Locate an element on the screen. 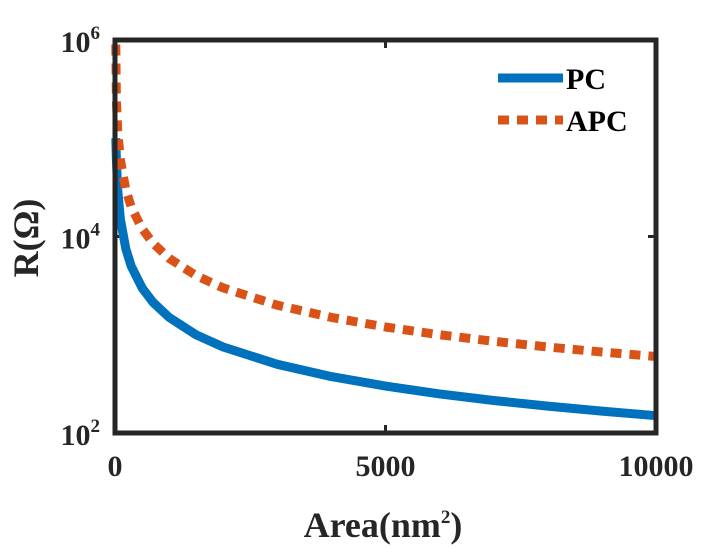 This screenshot has height=547, width=723. y-tick-label: 10² is located at coordinates (81, 434).